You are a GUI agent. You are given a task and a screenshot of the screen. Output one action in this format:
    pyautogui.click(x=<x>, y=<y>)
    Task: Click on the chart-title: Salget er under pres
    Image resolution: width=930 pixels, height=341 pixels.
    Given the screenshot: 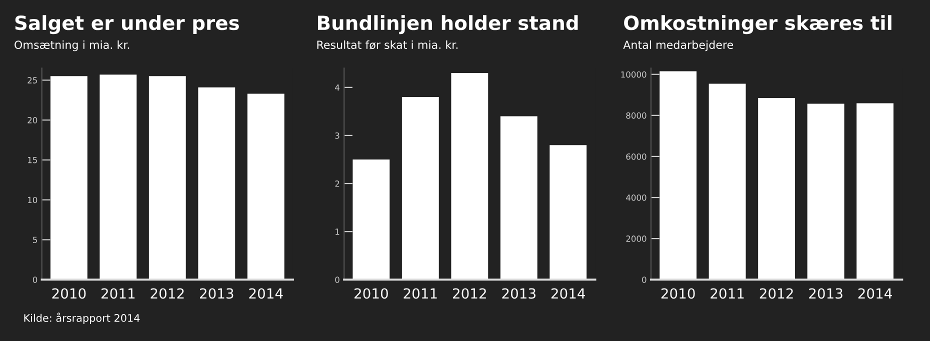 What is the action you would take?
    pyautogui.click(x=127, y=24)
    